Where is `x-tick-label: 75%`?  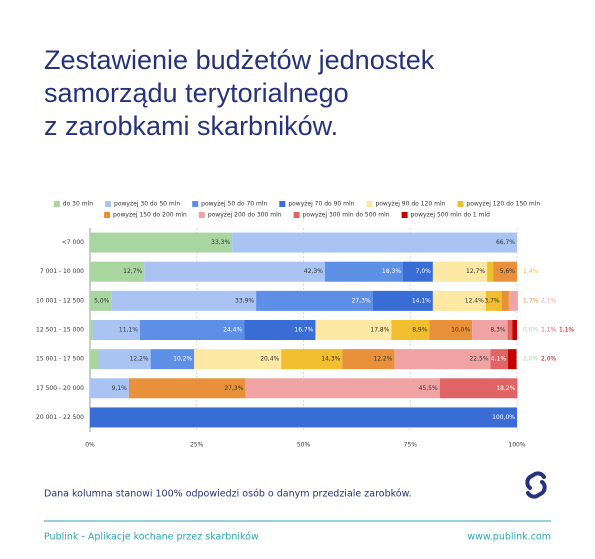 x-tick-label: 75% is located at coordinates (411, 445).